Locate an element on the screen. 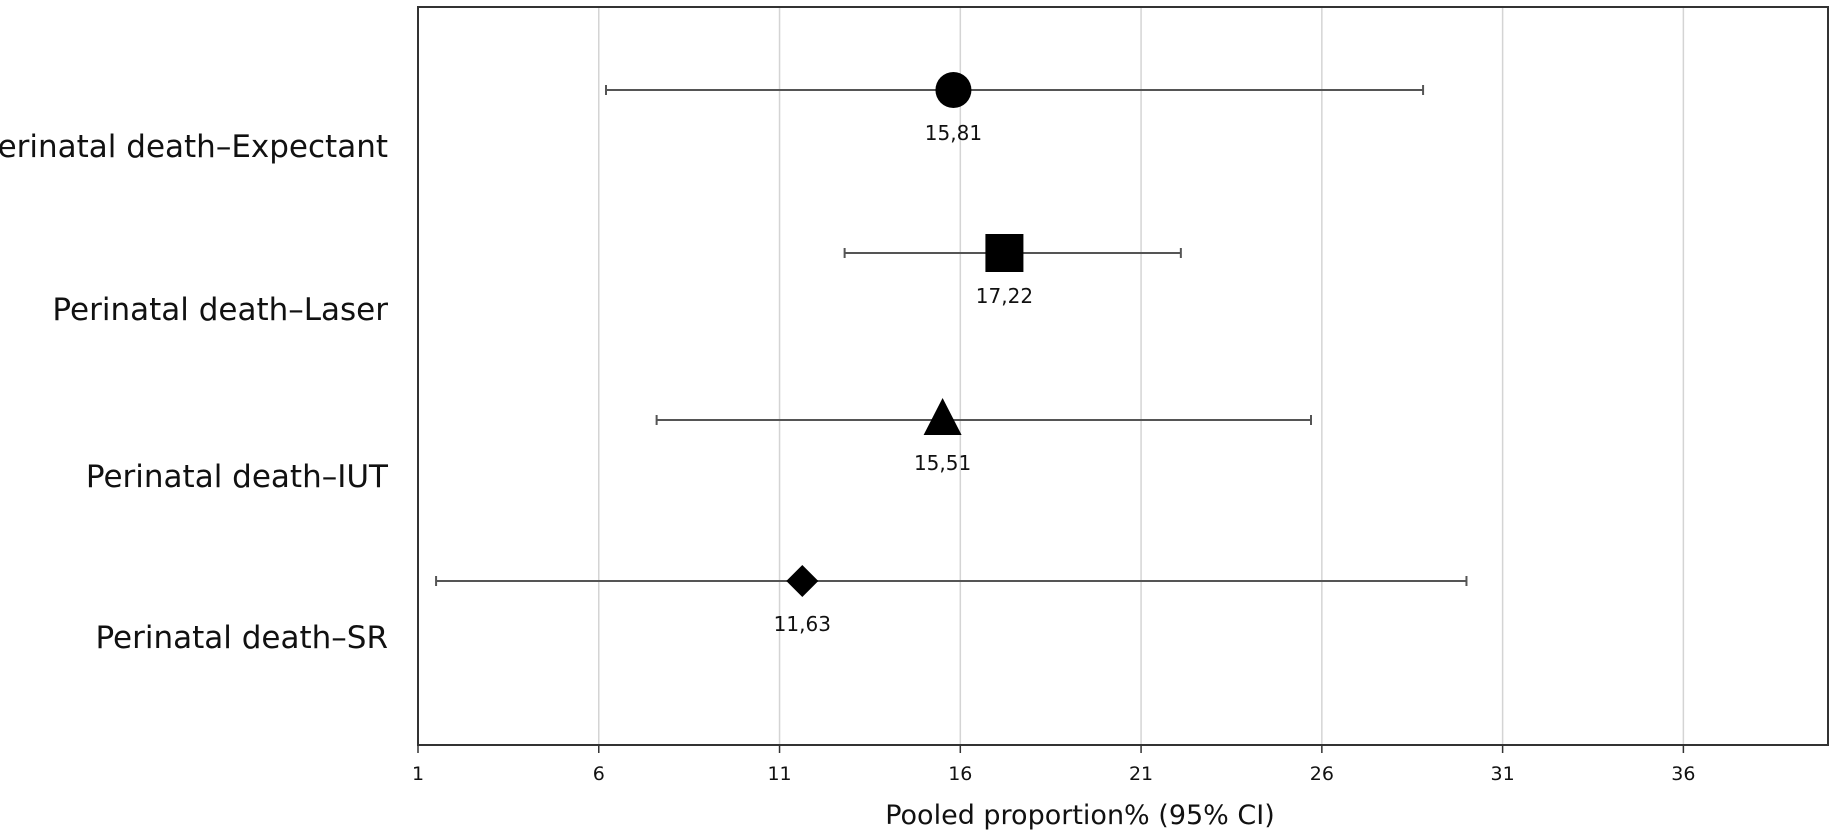  x-tick-label: 6 is located at coordinates (599, 774).